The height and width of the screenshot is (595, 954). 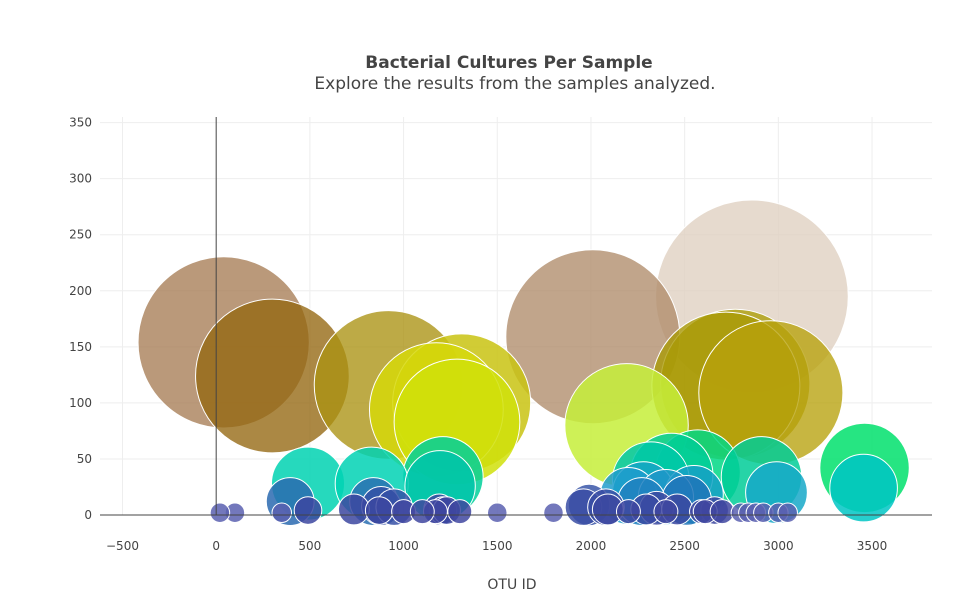 What do you see at coordinates (497, 546) in the screenshot?
I see `x-tick-label: 1500` at bounding box center [497, 546].